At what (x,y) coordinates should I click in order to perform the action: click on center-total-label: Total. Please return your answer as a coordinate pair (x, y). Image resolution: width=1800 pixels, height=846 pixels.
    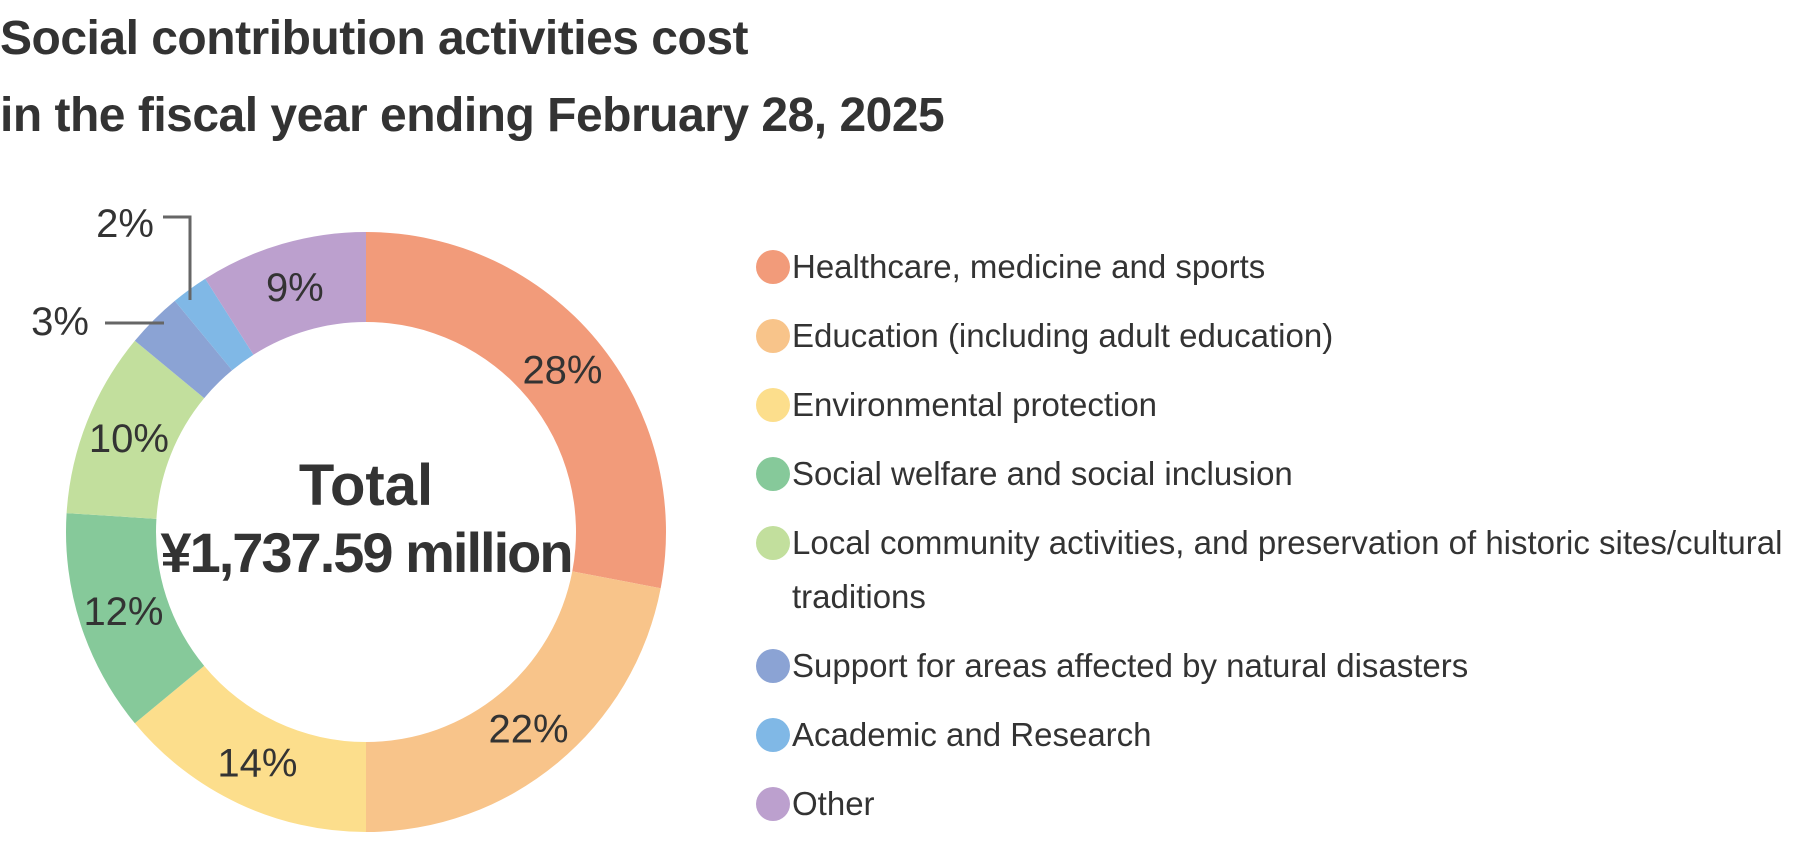
    Looking at the image, I should click on (366, 485).